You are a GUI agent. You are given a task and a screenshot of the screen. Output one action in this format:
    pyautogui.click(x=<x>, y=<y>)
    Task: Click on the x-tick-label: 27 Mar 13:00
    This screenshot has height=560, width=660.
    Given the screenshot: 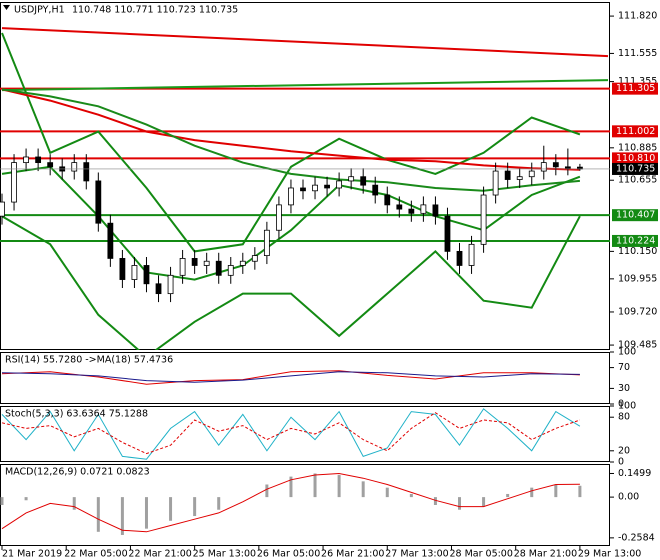 What is the action you would take?
    pyautogui.click(x=416, y=554)
    